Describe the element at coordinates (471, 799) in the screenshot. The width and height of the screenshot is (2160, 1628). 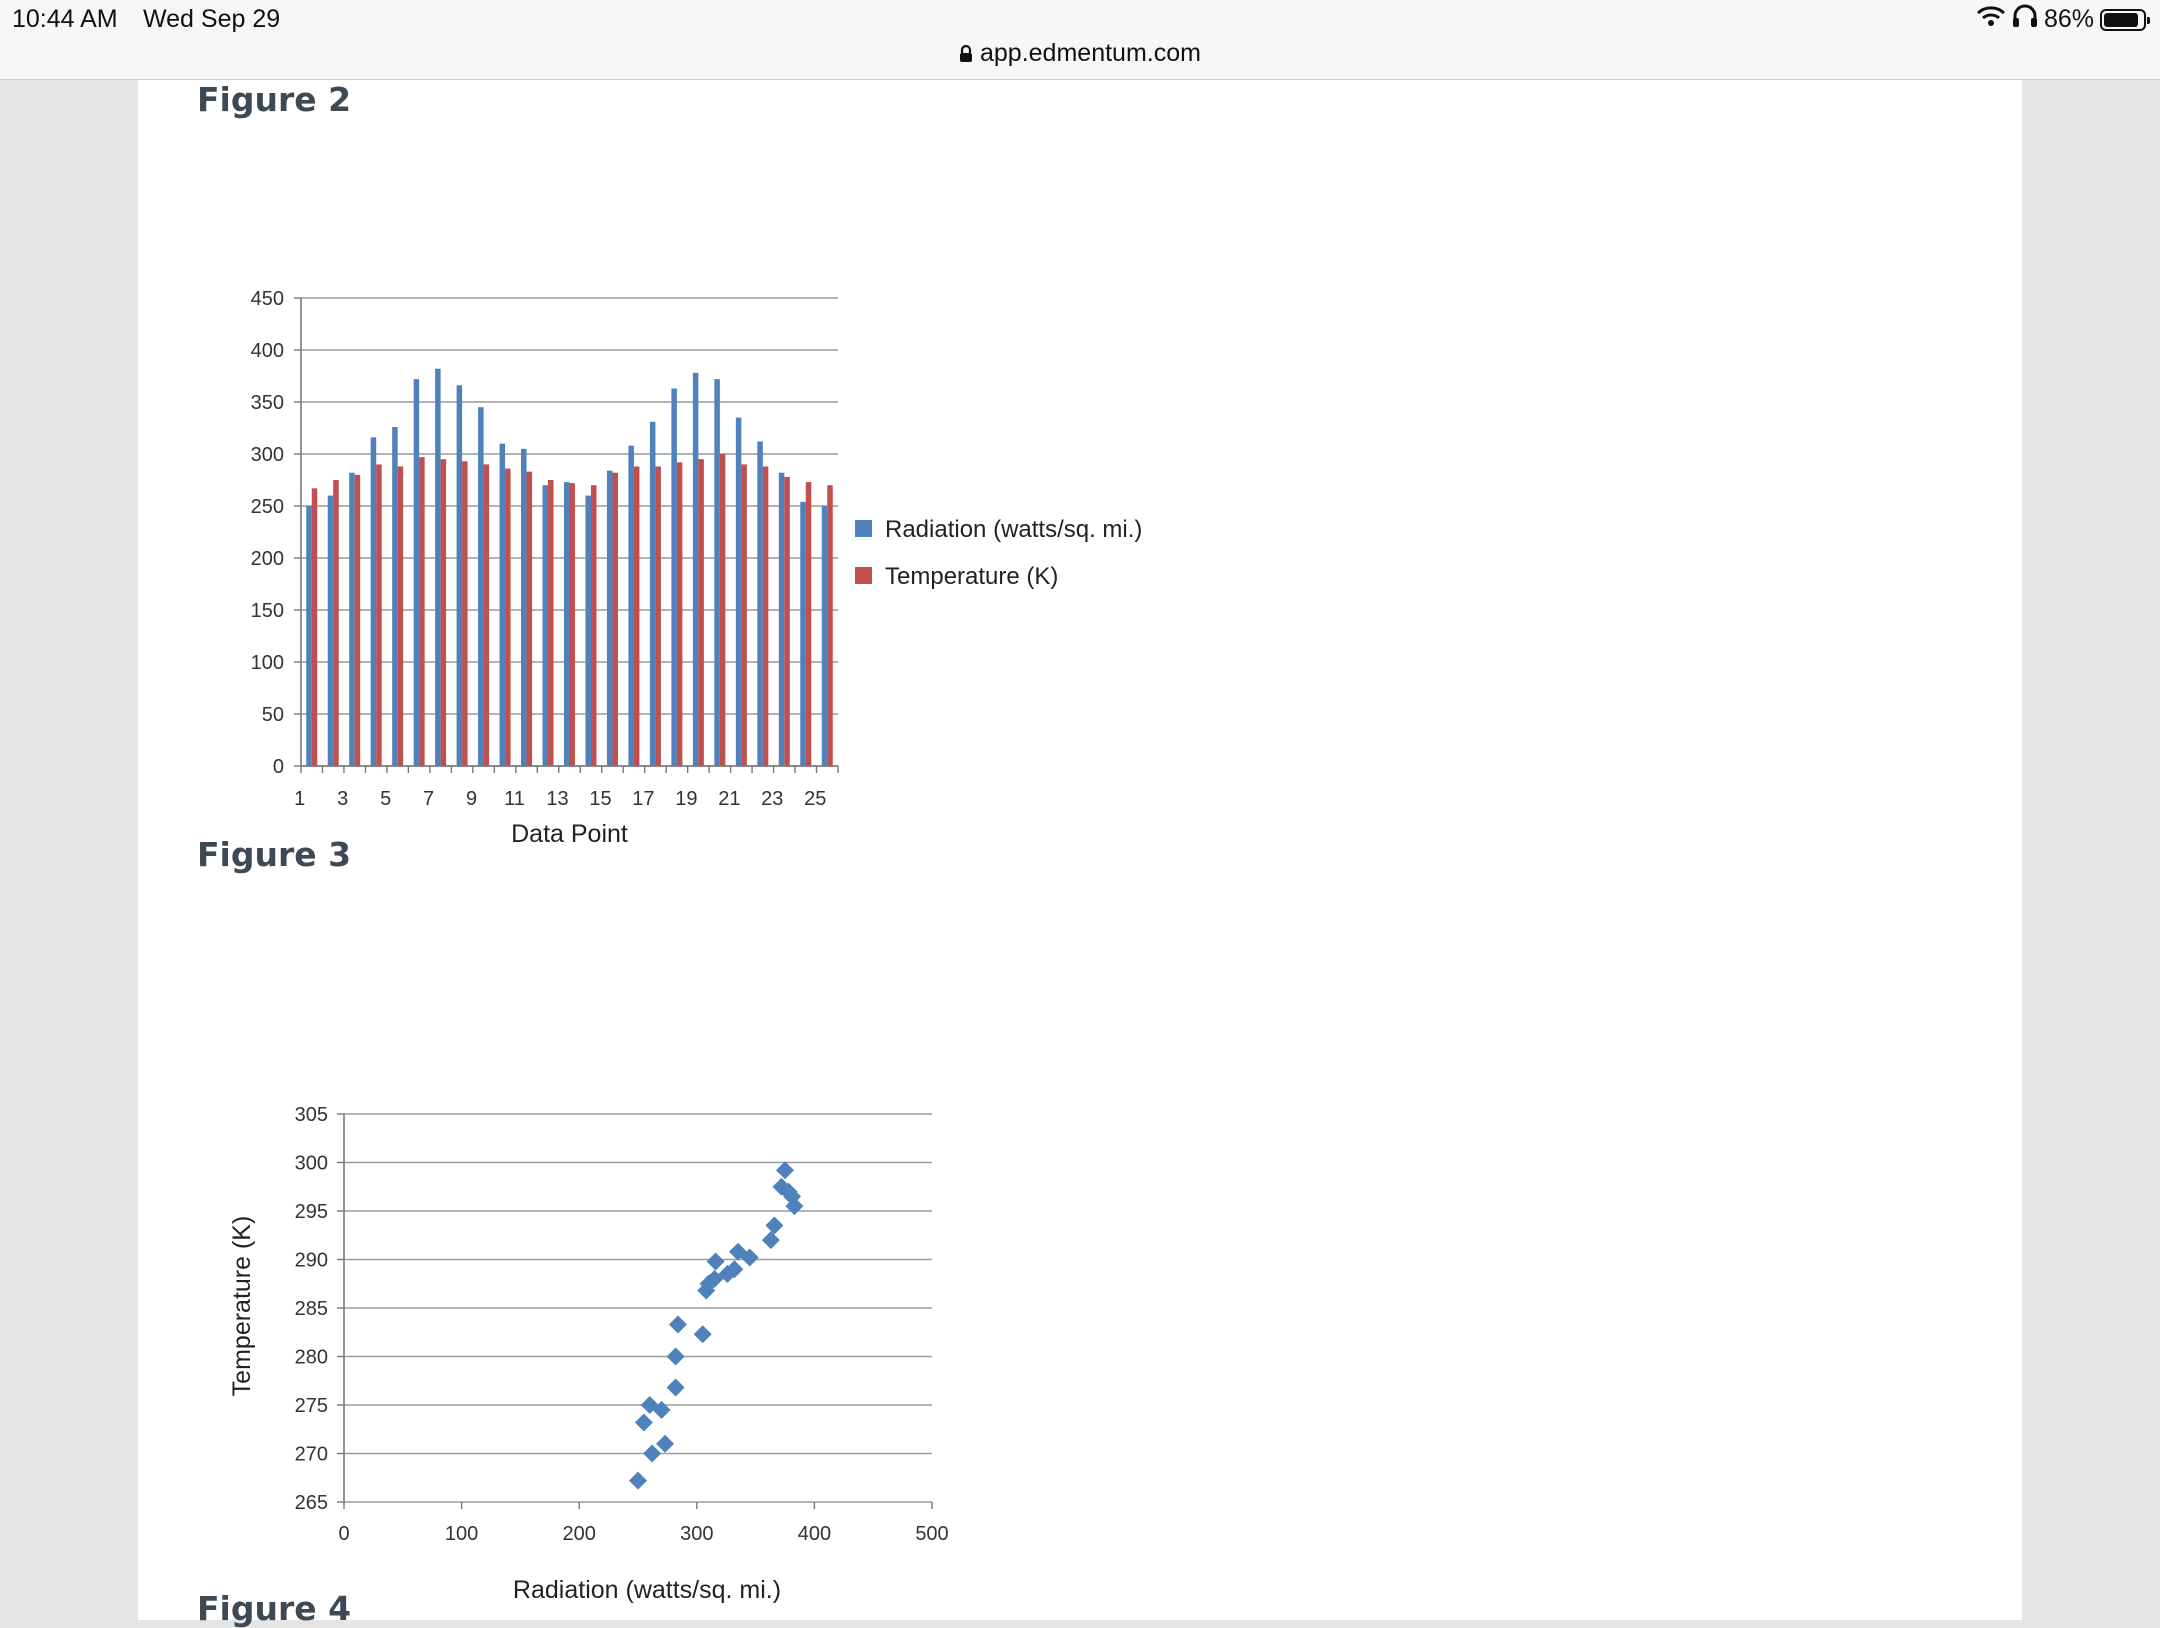
I see `x-tick-label: 9` at that location.